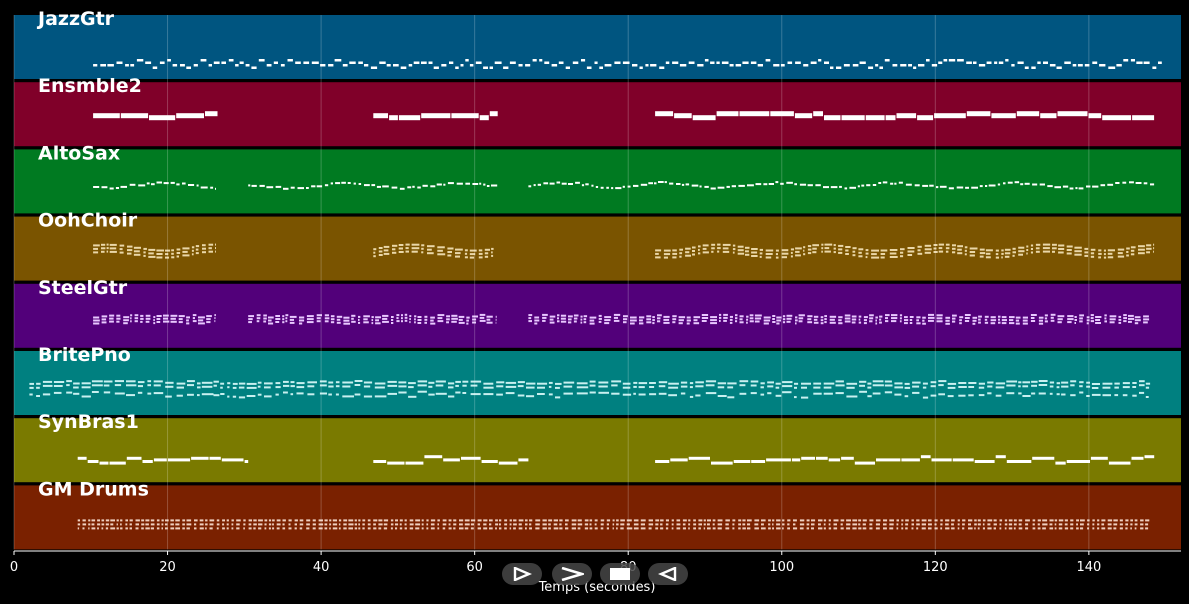 This screenshot has width=1189, height=604. What do you see at coordinates (522, 574) in the screenshot?
I see `play-button` at bounding box center [522, 574].